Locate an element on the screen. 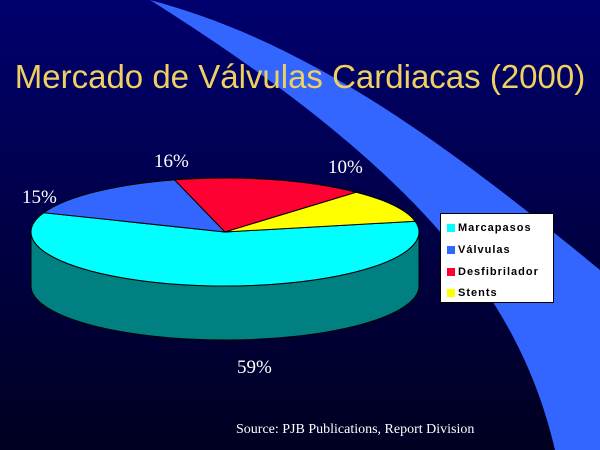 The image size is (600, 450). legend-item-stents: Stents is located at coordinates (472, 293).